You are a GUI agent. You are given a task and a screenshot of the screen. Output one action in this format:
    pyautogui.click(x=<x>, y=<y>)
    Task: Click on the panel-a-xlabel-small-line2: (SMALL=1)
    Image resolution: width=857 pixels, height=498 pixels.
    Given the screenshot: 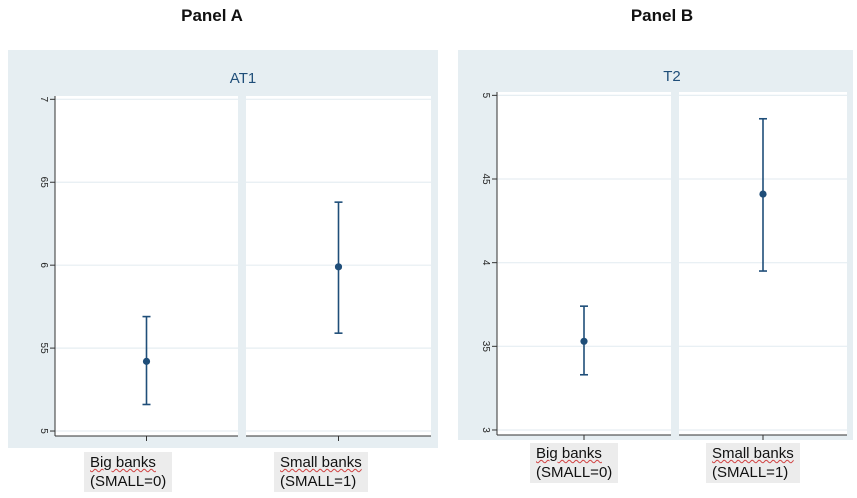 What is the action you would take?
    pyautogui.click(x=318, y=481)
    